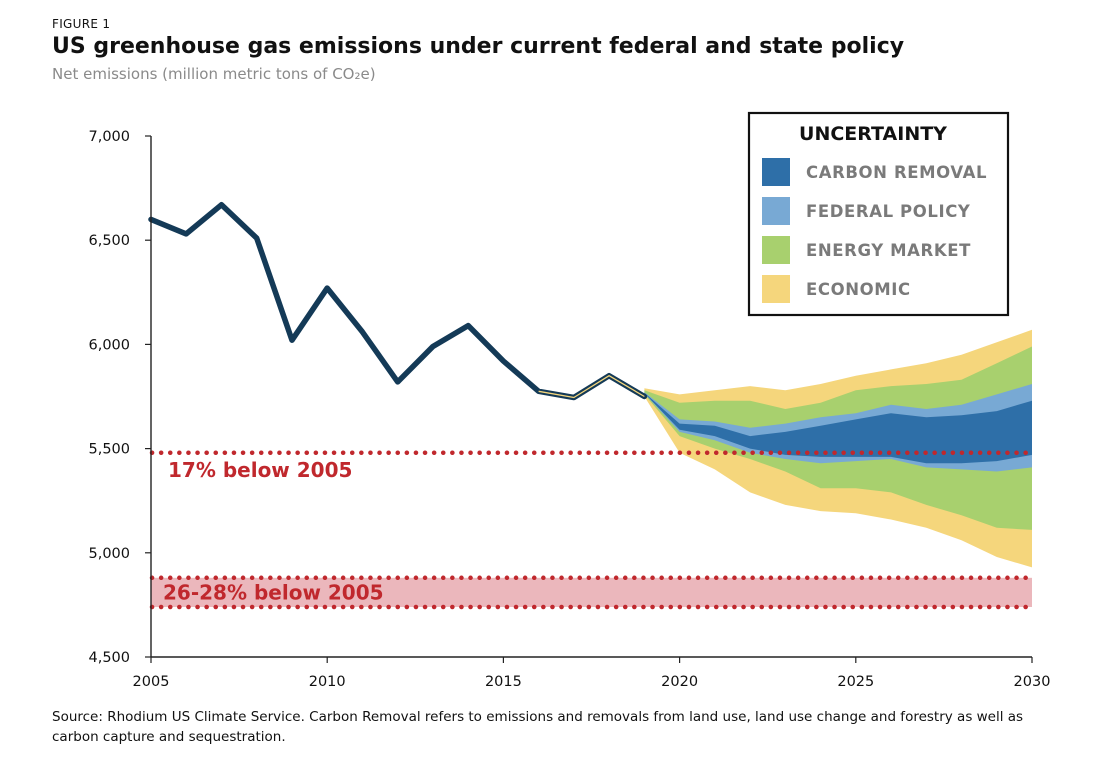 The width and height of the screenshot is (1108, 758). I want to click on figure-label: FIGURE 1, so click(81, 24).